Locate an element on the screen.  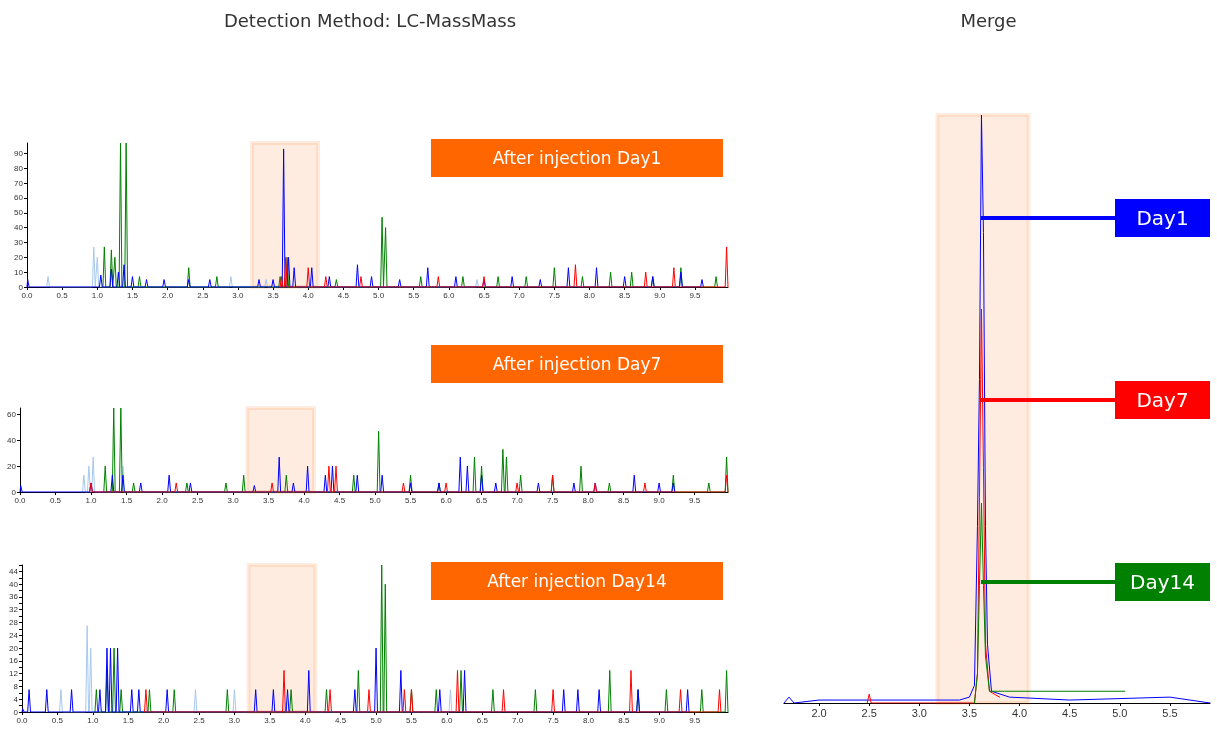
y-tick-label: 80 is located at coordinates (19, 168).